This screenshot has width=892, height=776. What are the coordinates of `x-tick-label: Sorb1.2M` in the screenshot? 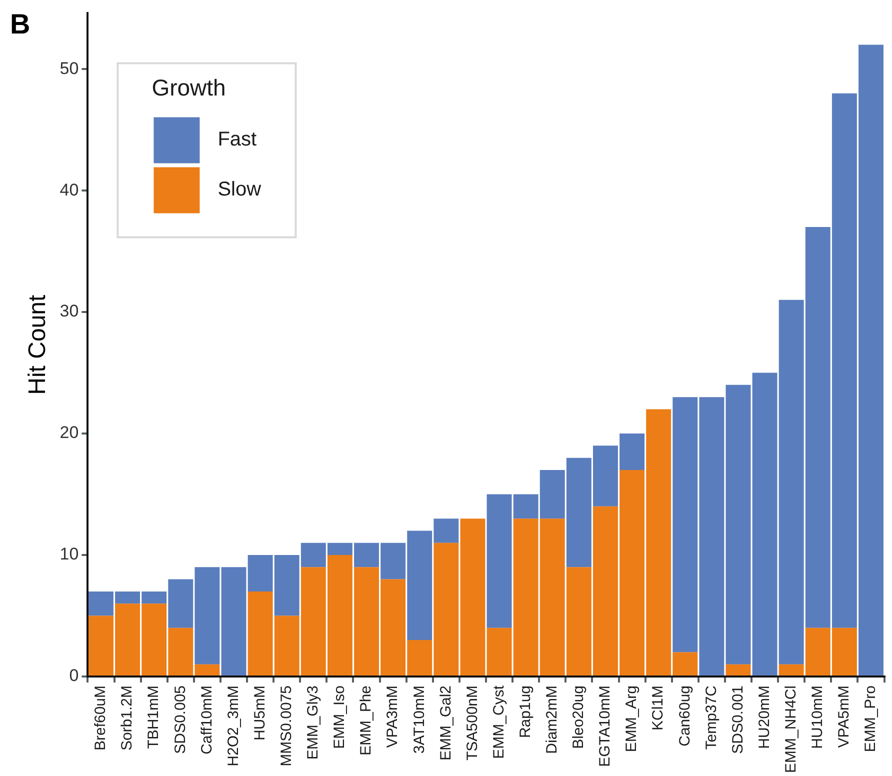 It's located at (127, 718).